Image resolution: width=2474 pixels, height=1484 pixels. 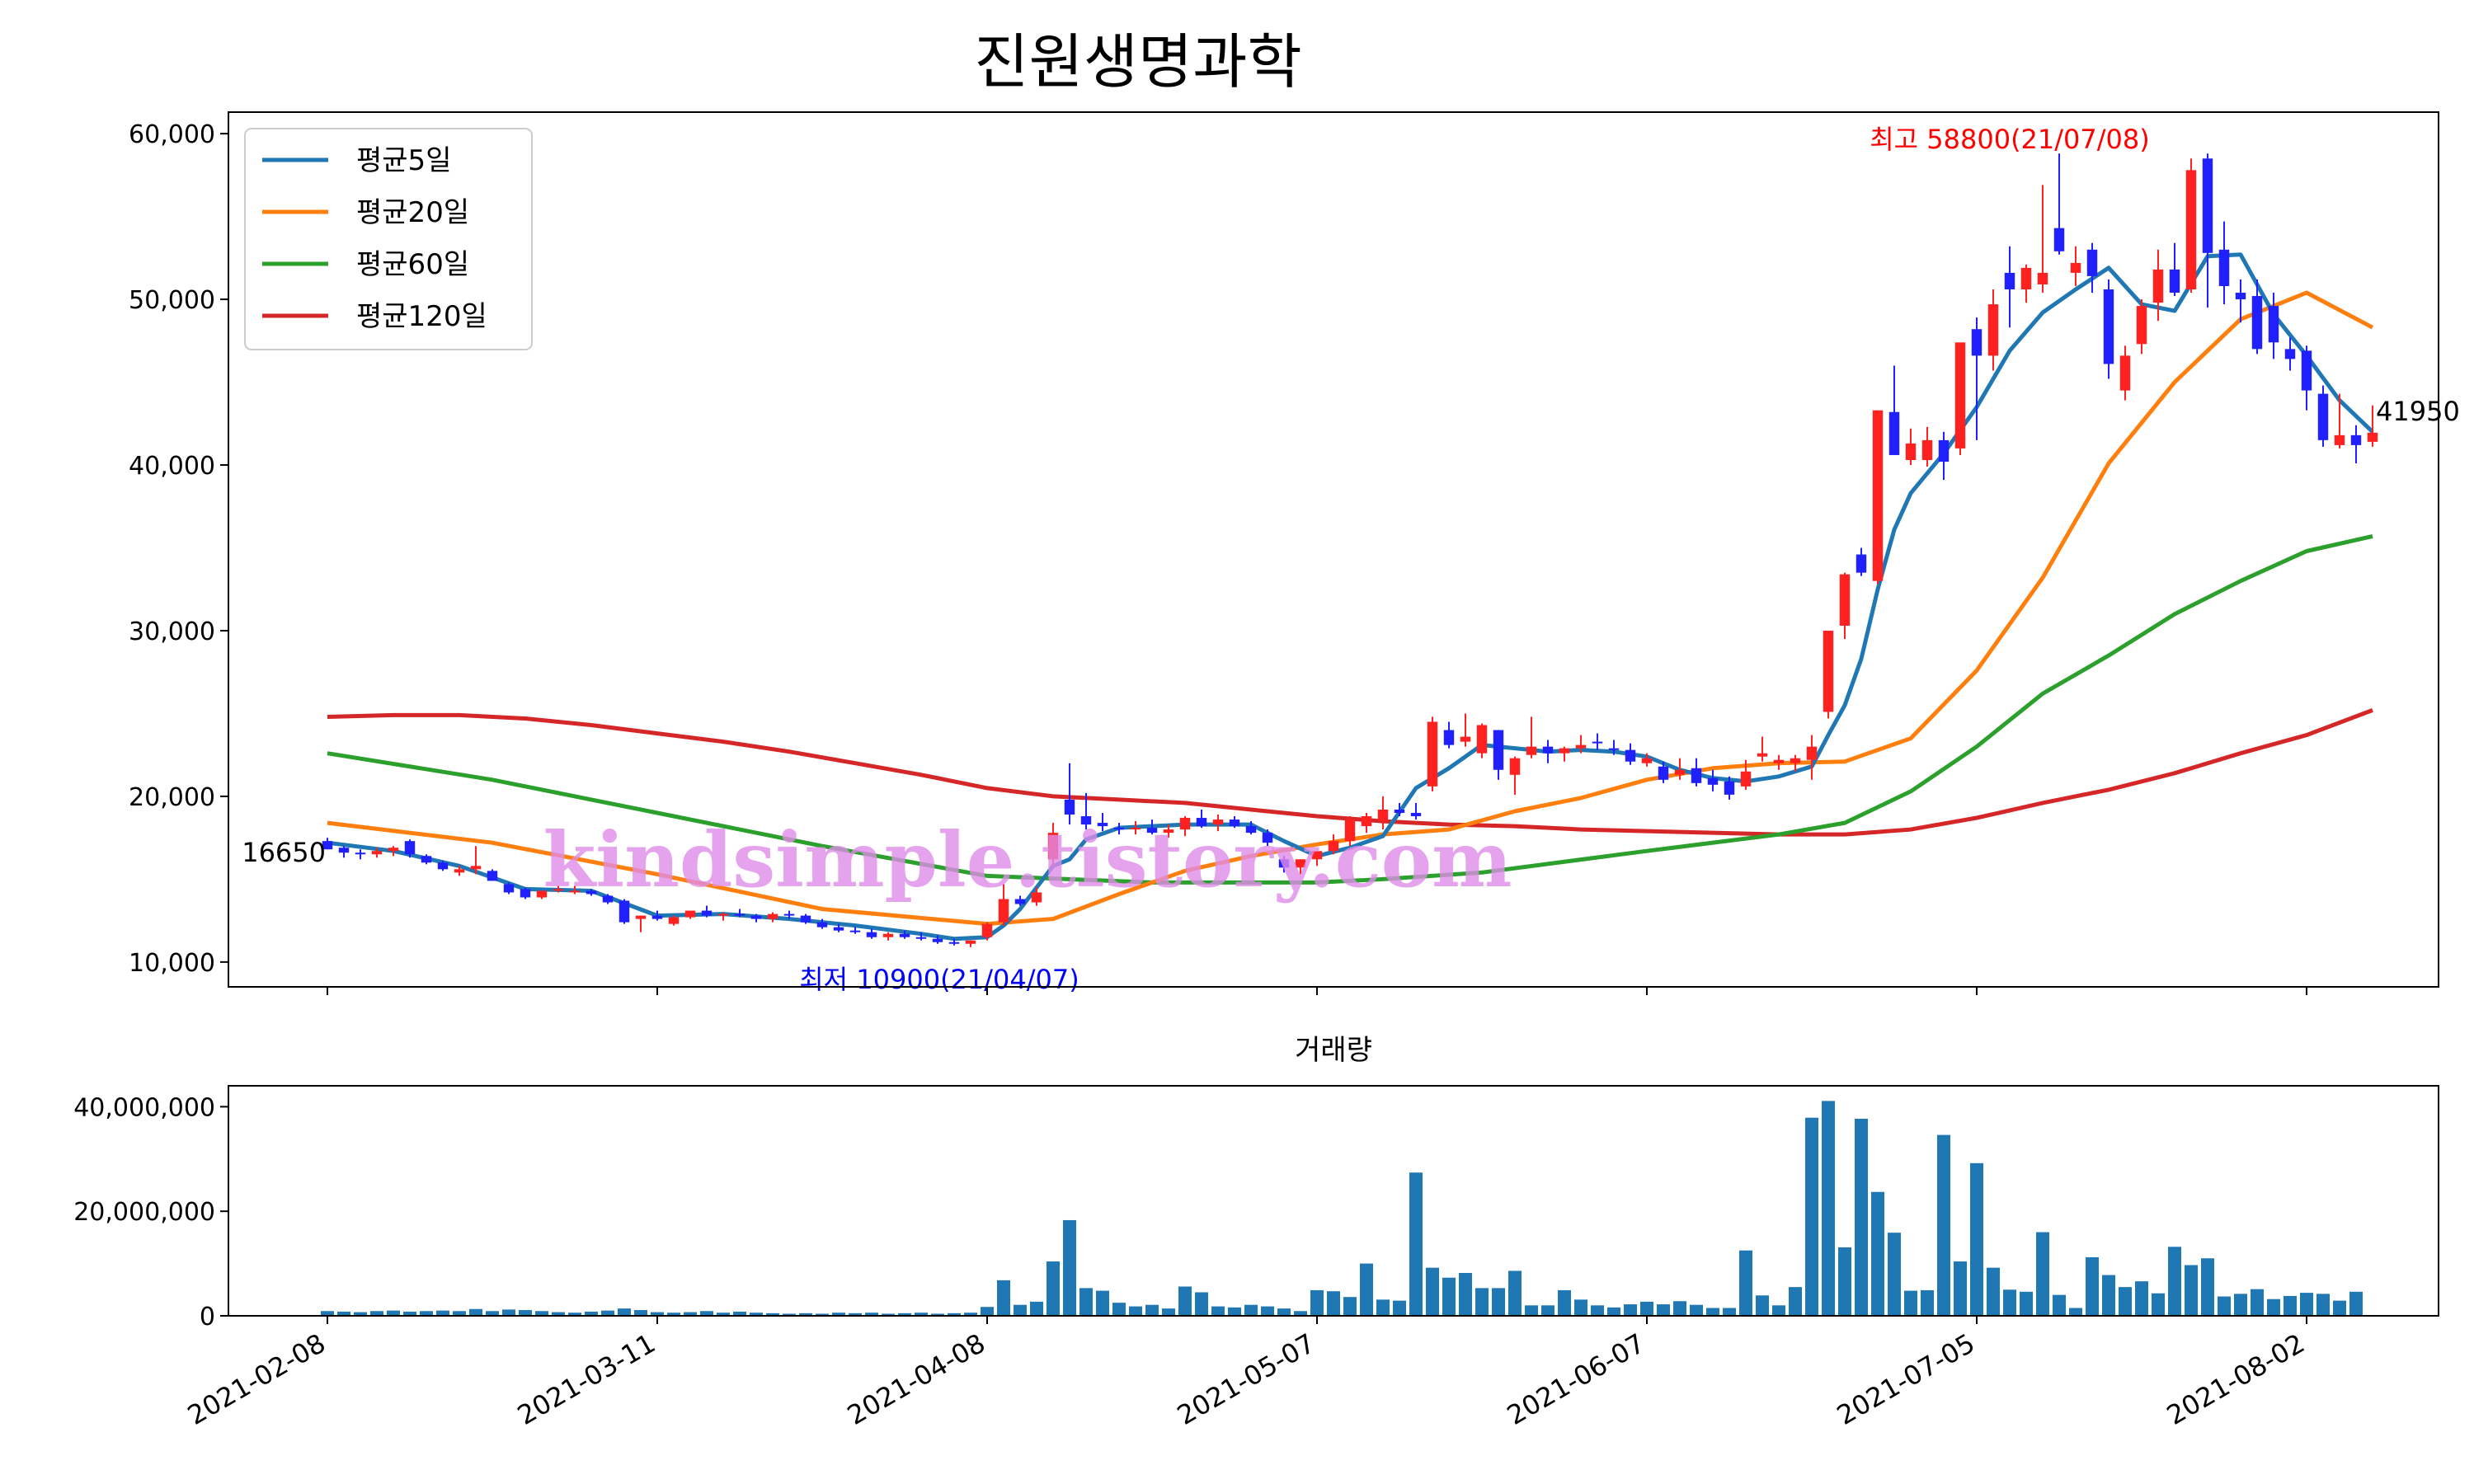 What do you see at coordinates (1342, 1208) in the screenshot?
I see `volume-bars` at bounding box center [1342, 1208].